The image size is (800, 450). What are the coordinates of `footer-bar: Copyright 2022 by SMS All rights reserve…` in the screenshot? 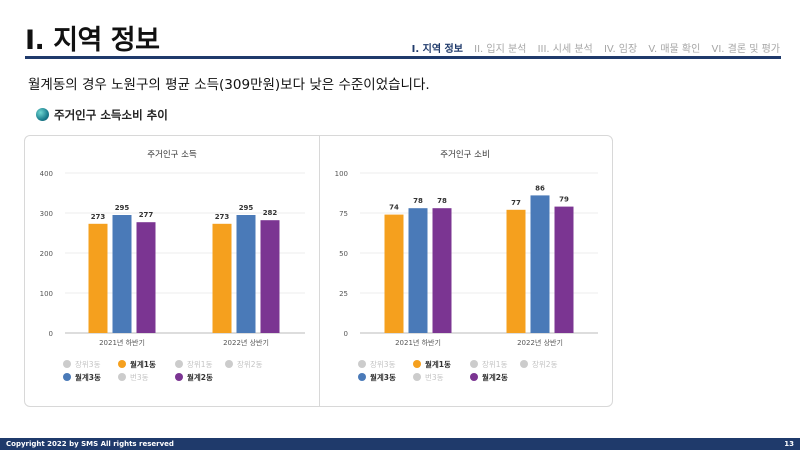 It's located at (400, 444).